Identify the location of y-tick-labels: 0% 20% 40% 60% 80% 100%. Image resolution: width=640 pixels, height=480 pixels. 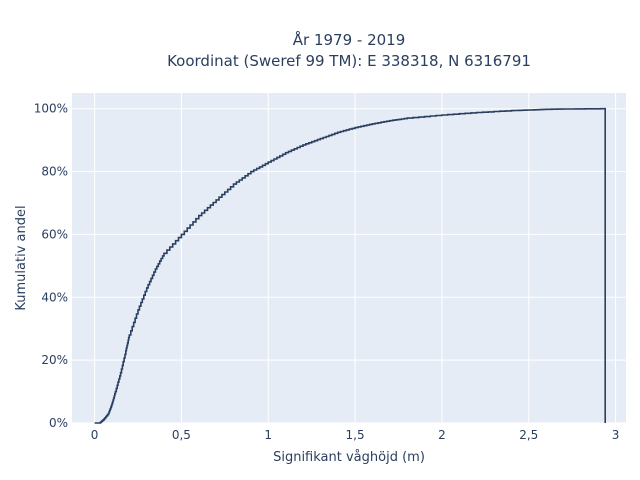
(51, 266).